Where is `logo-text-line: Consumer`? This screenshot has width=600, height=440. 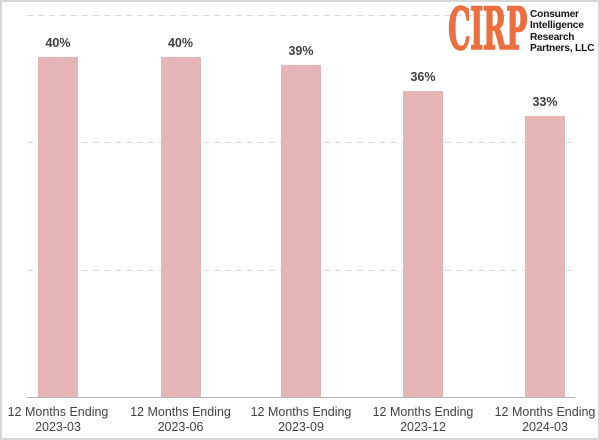
logo-text-line: Consumer is located at coordinates (554, 14).